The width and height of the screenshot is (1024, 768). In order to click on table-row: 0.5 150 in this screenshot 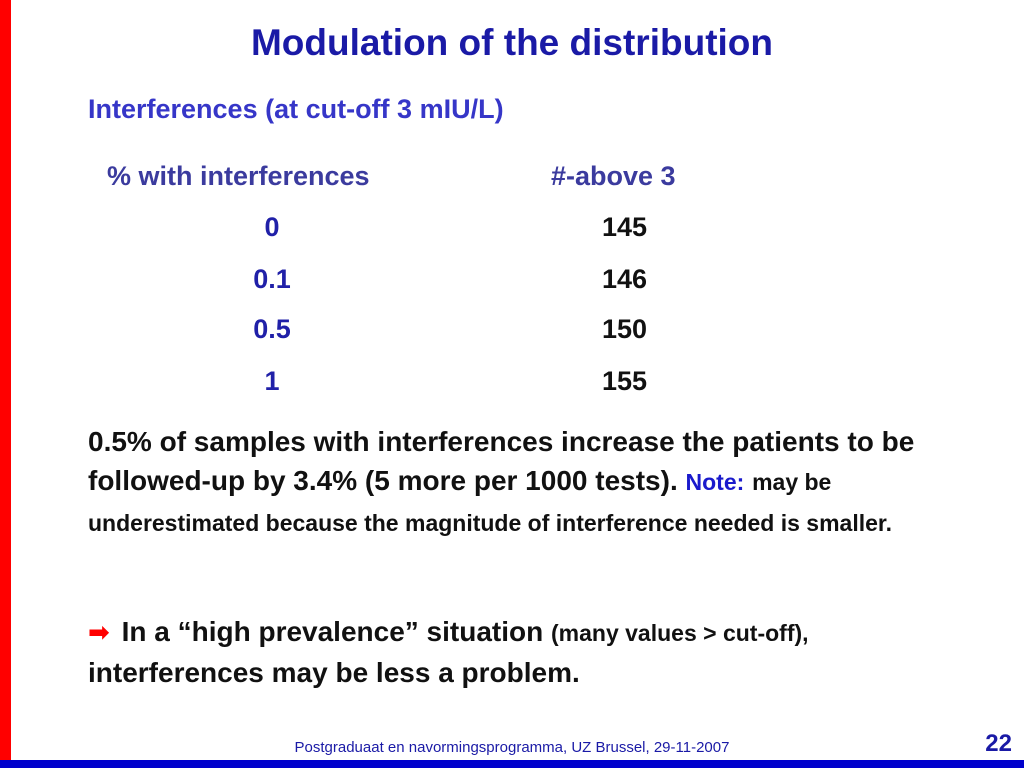, I will do `click(512, 334)`.